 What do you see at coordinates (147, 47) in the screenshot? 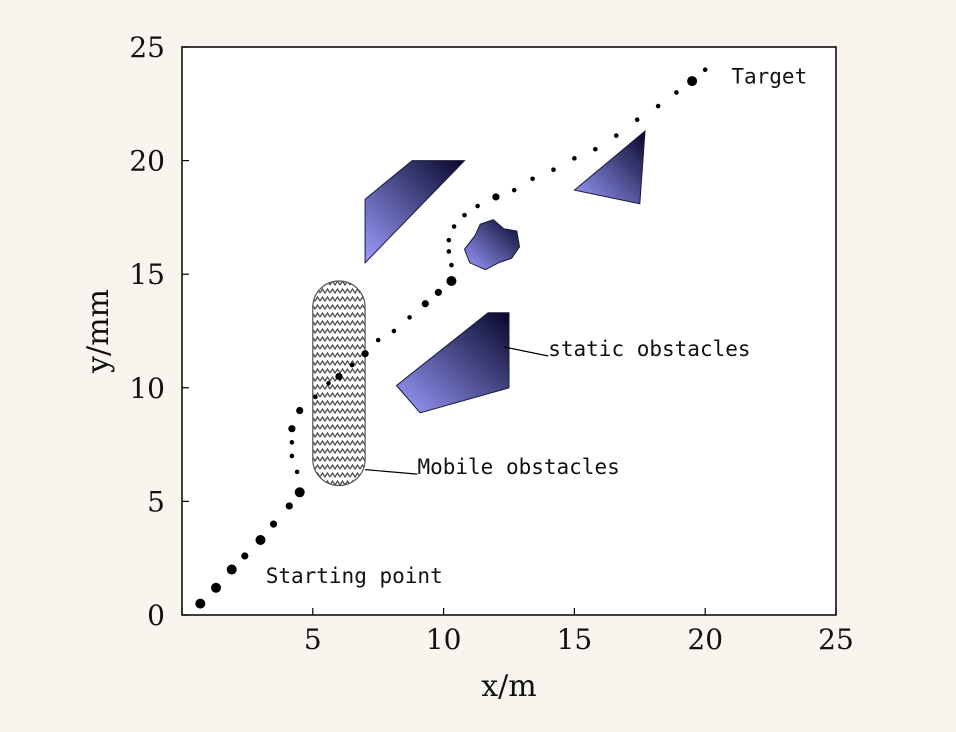
I see `y-tick-label: 25` at bounding box center [147, 47].